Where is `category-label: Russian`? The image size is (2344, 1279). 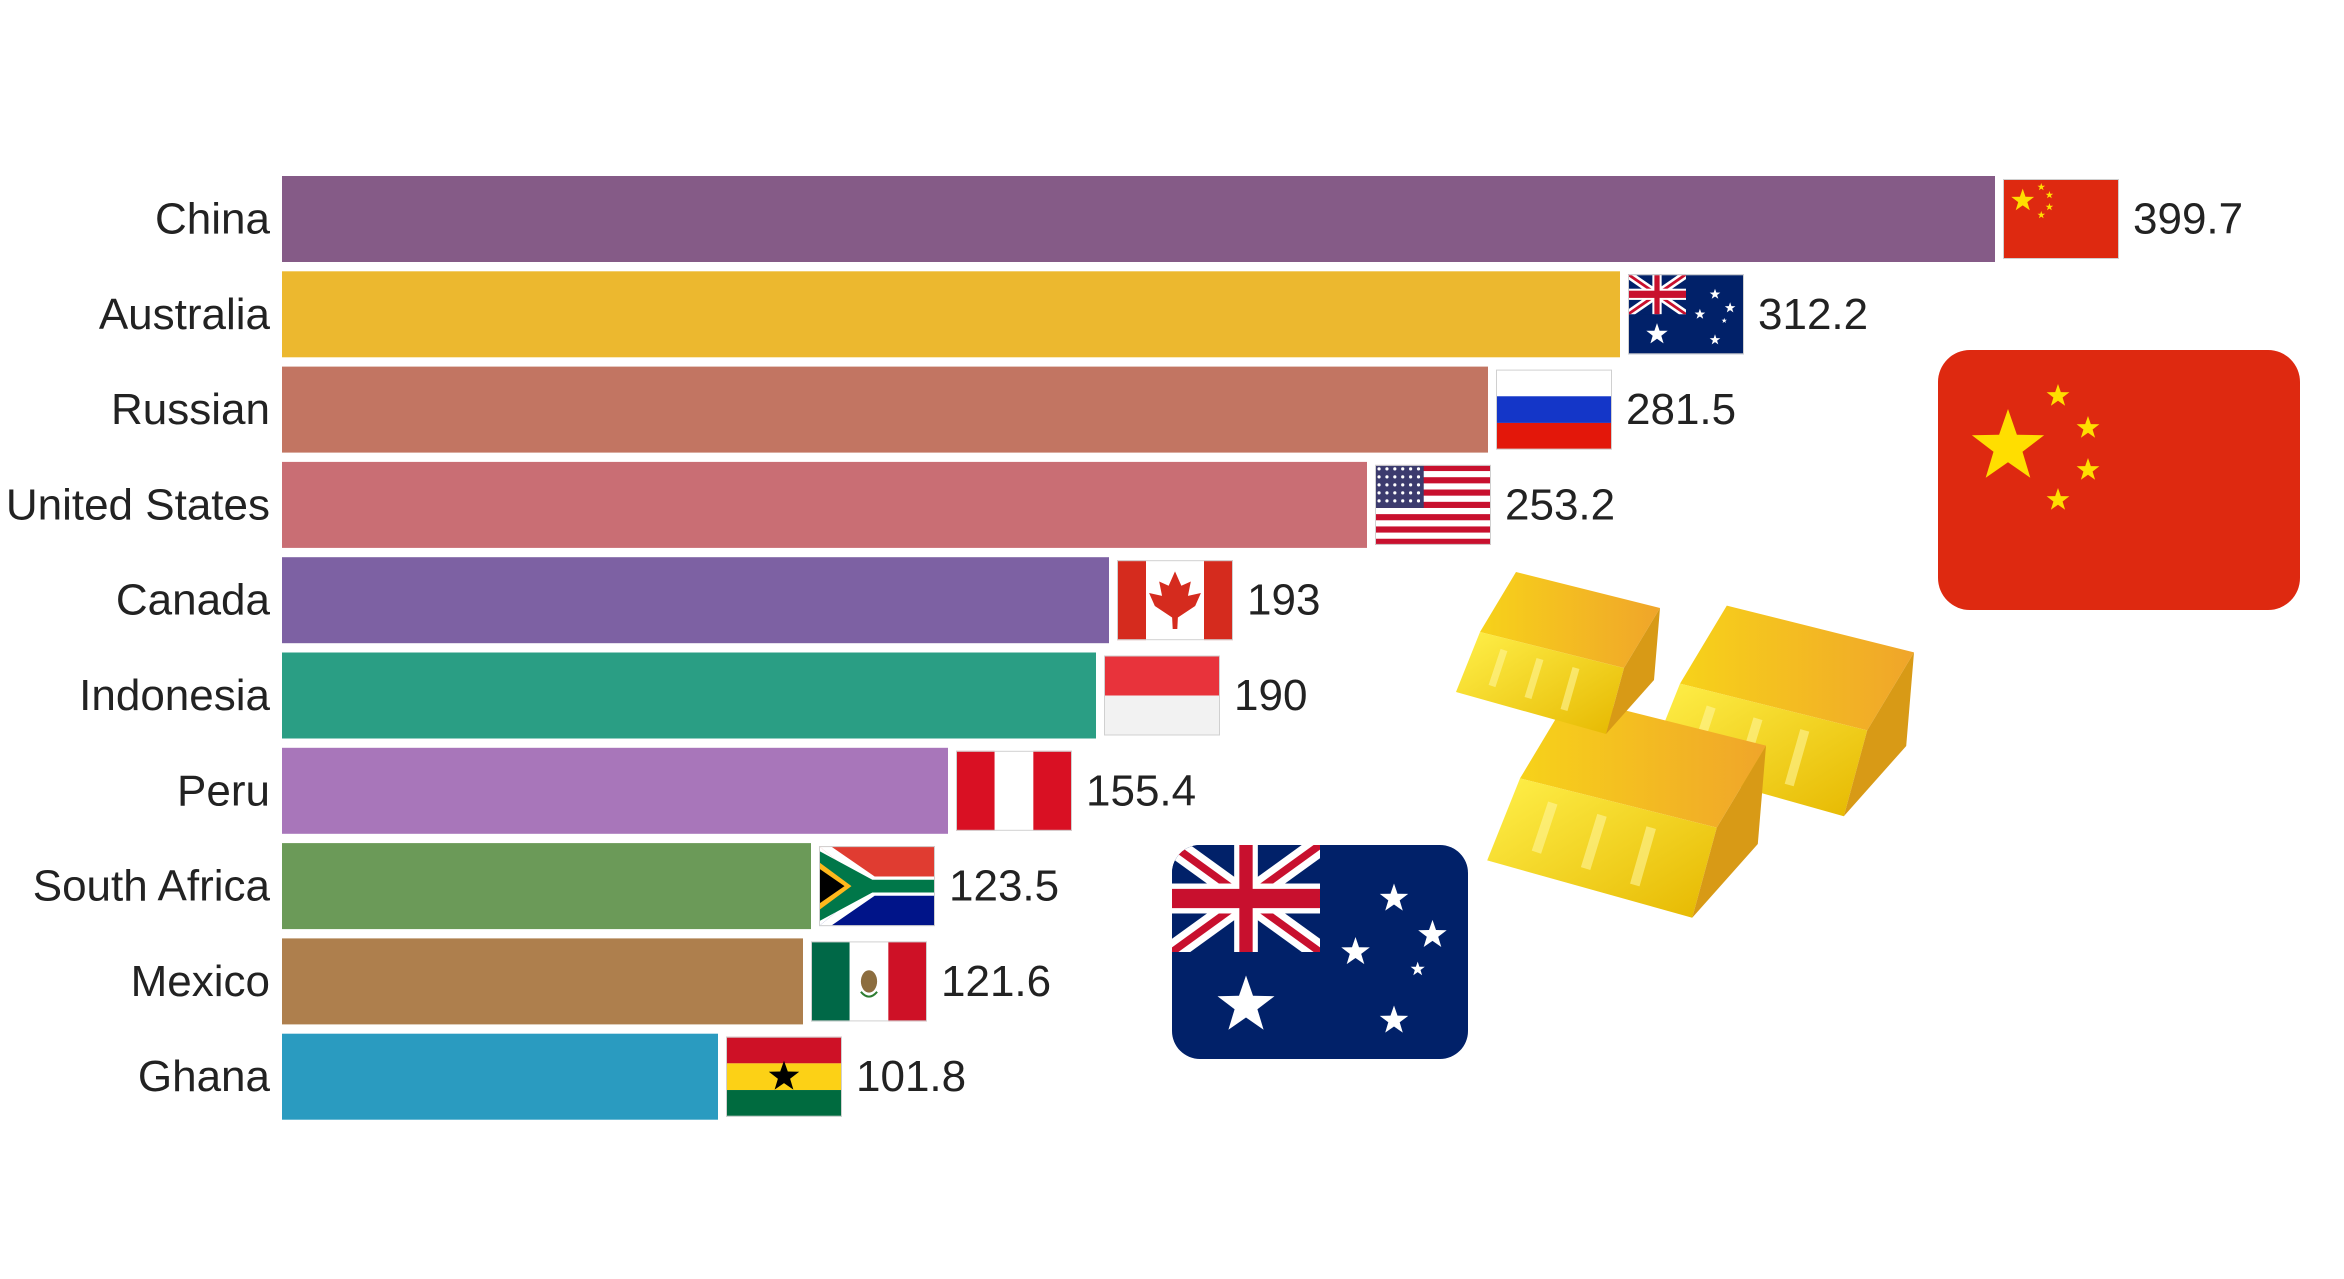
category-label: Russian is located at coordinates (190, 409).